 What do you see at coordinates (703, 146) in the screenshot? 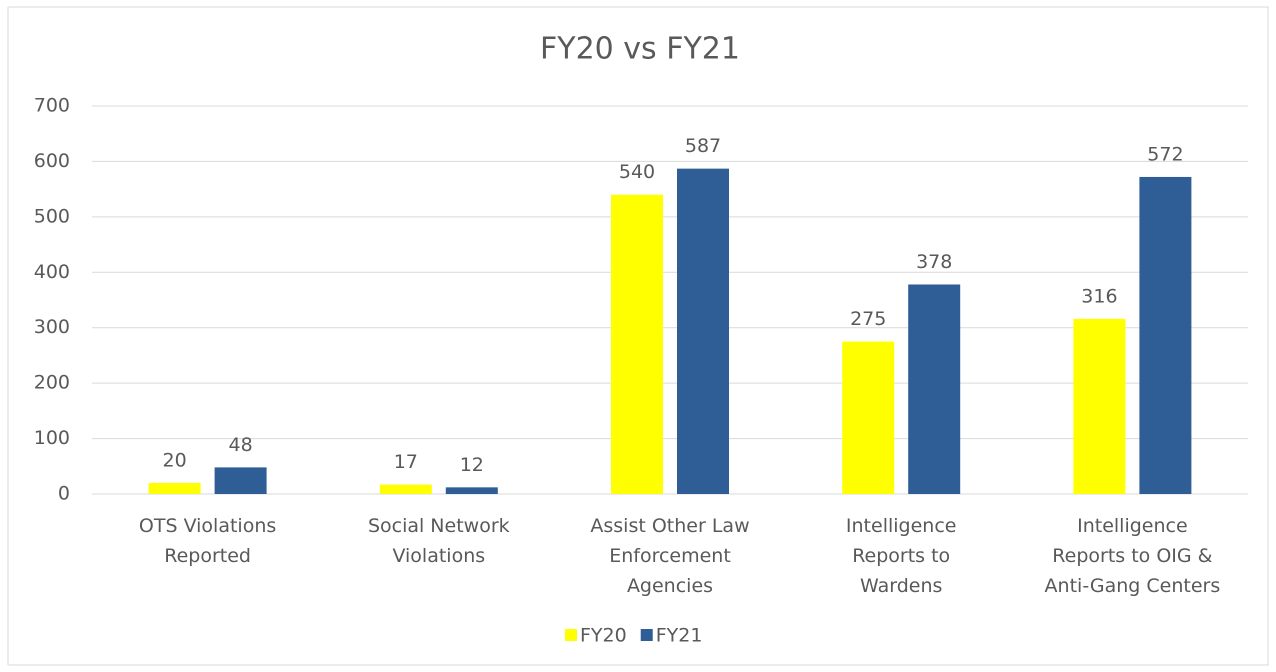
I see `data-label: 587` at bounding box center [703, 146].